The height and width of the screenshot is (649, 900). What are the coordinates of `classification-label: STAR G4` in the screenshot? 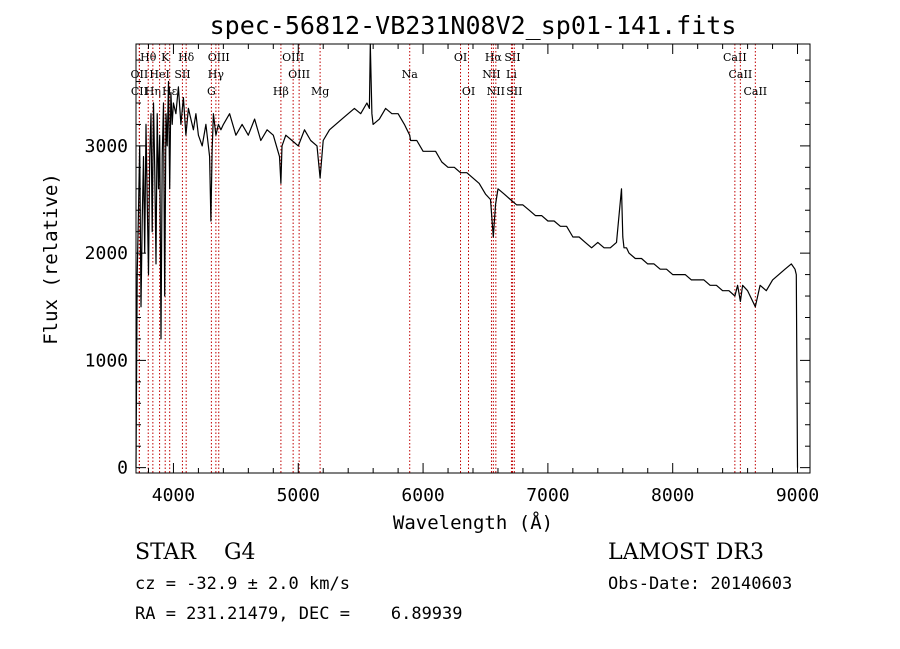 It's located at (195, 552).